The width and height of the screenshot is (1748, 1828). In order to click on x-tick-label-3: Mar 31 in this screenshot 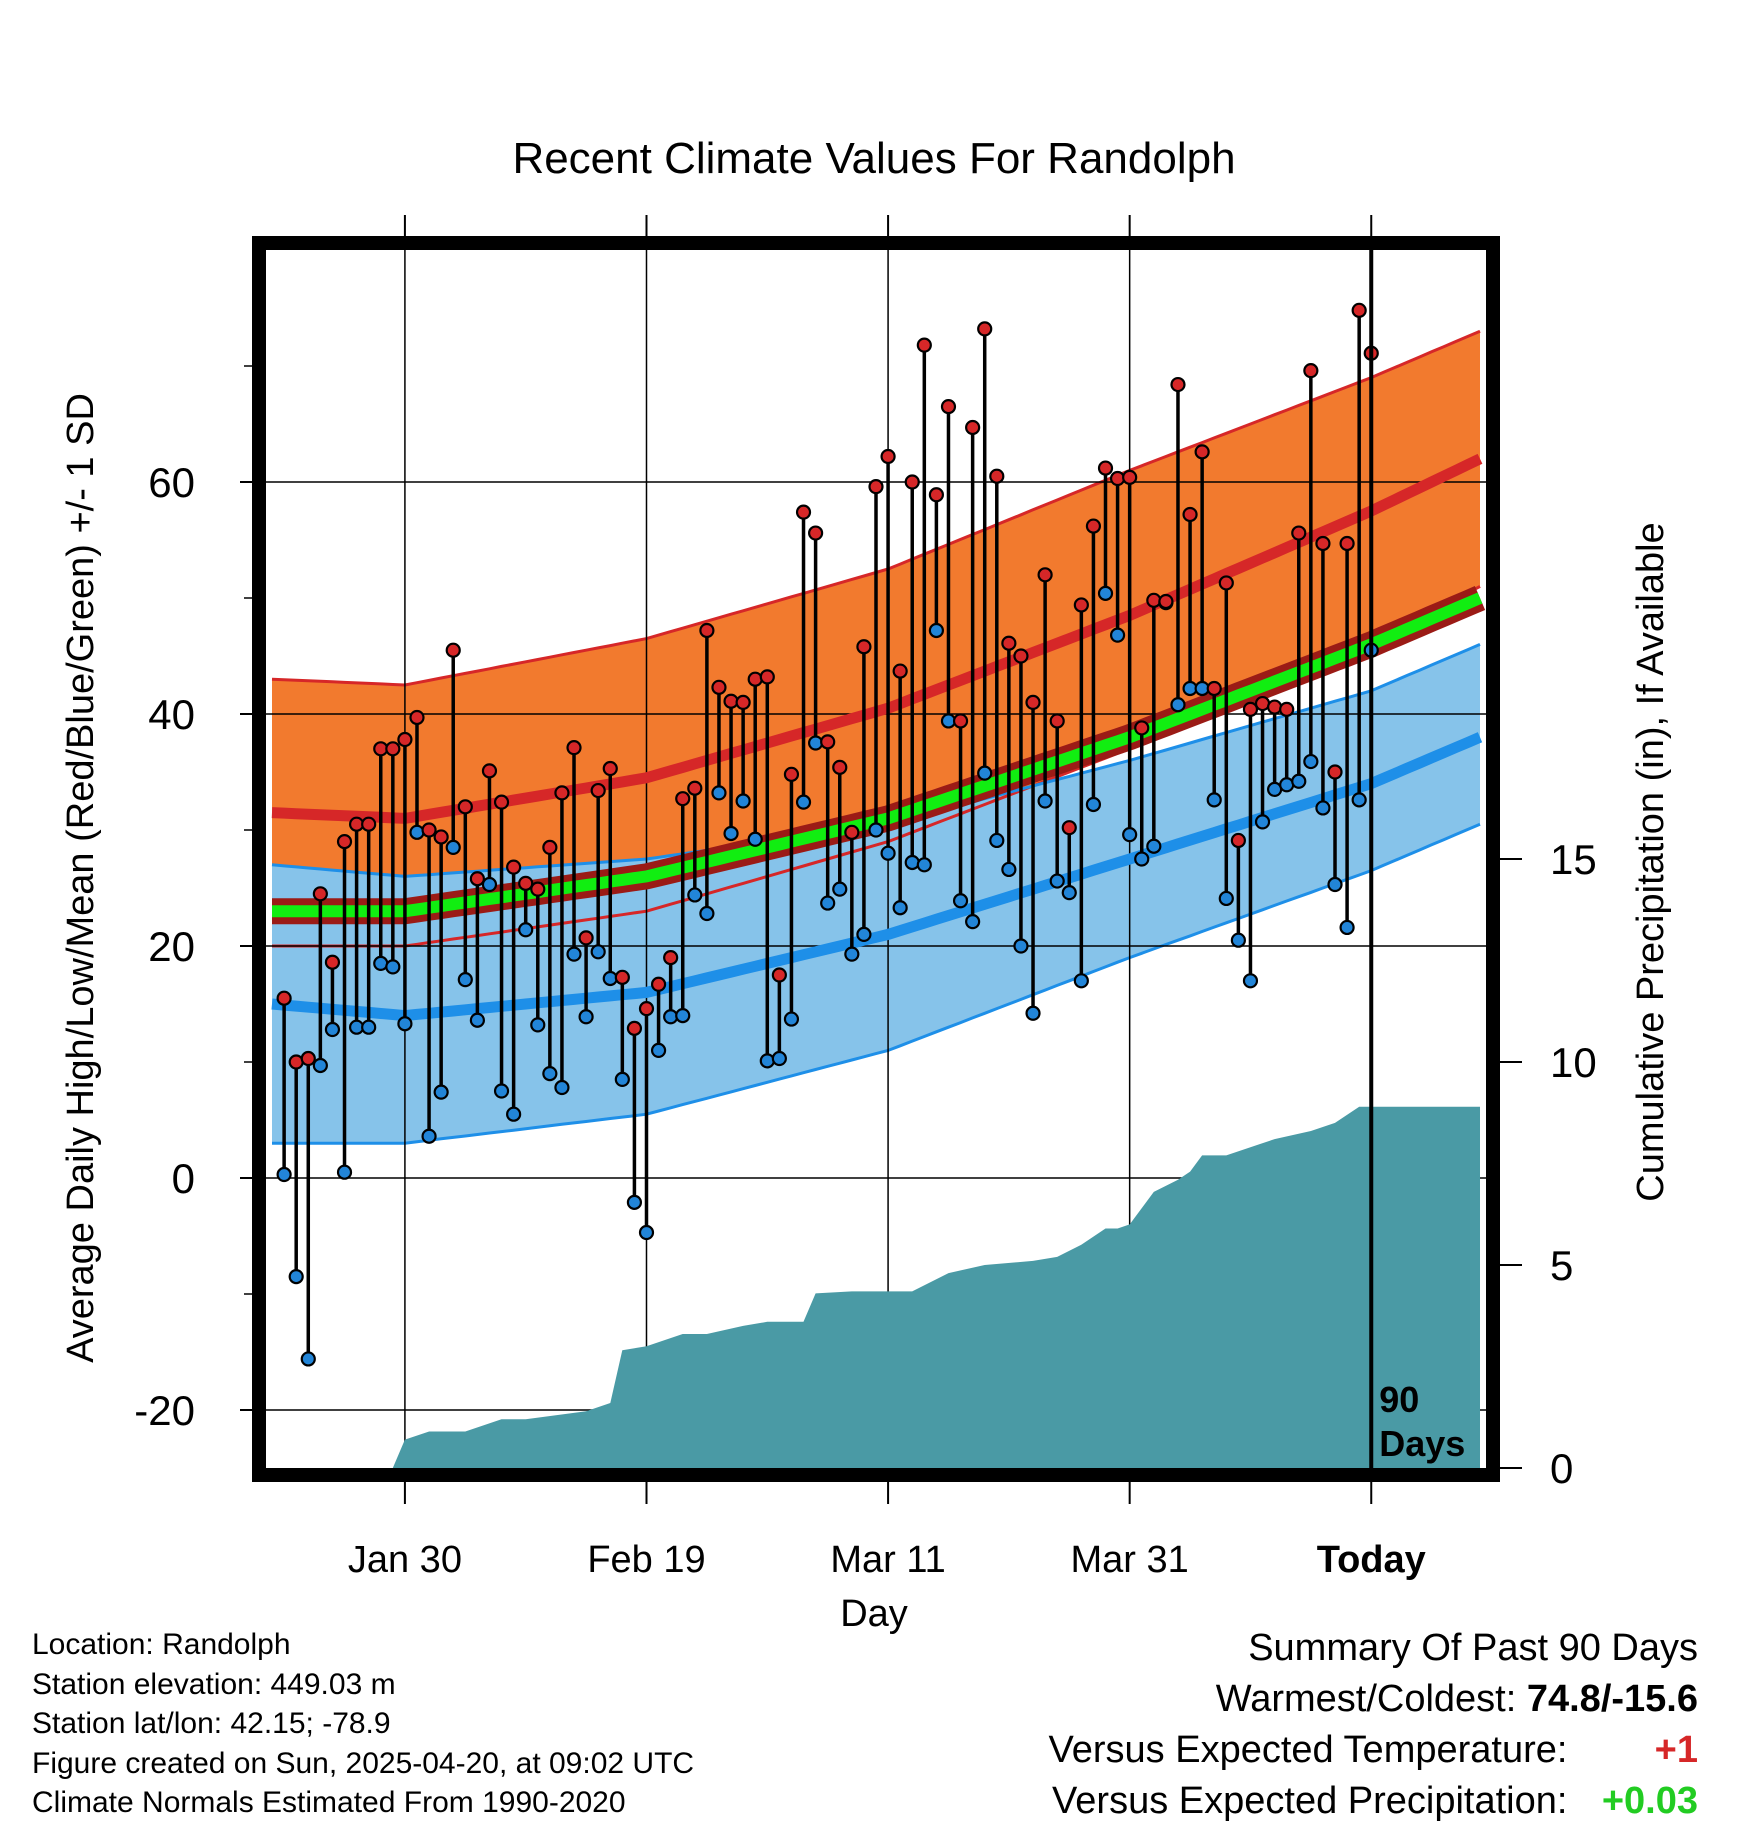, I will do `click(1130, 1560)`.